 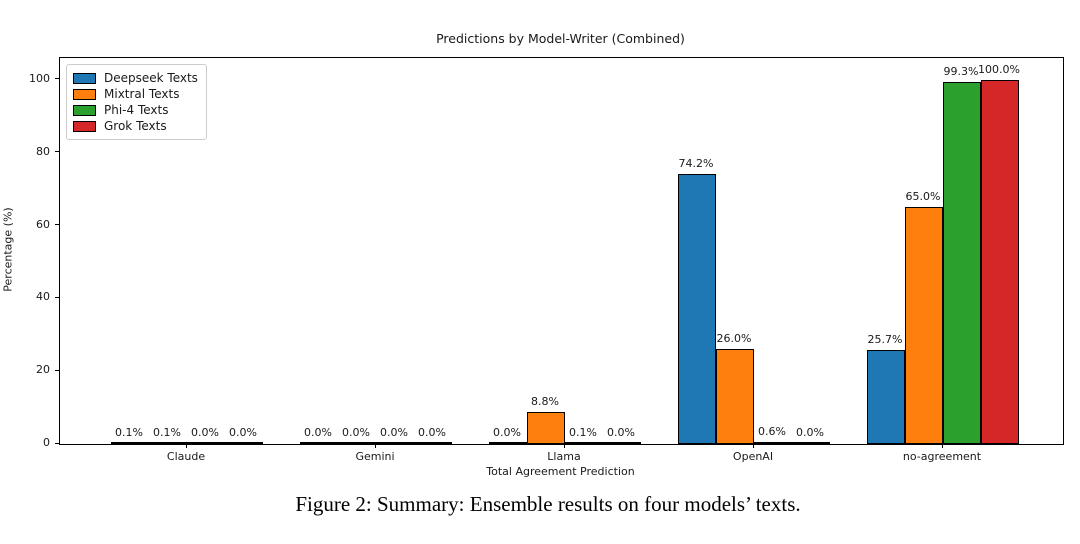 I want to click on bar-value-label: 74.2%, so click(x=696, y=163).